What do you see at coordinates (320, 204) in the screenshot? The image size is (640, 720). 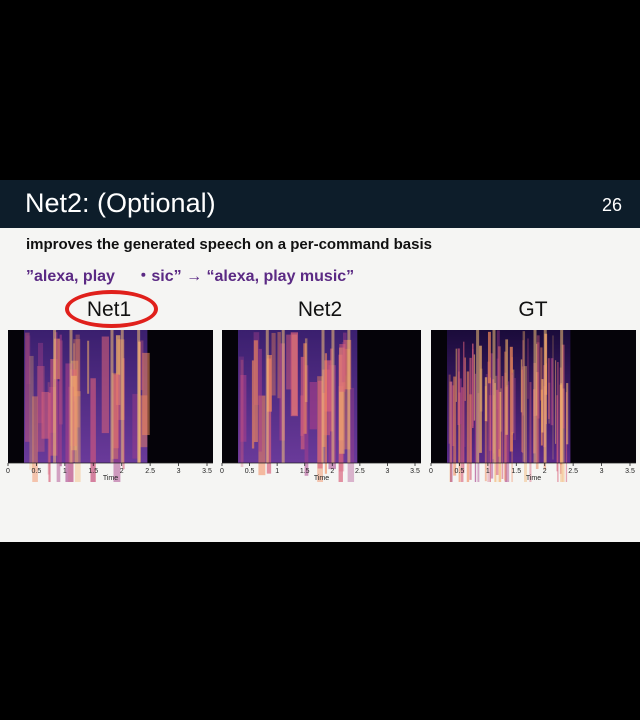 I see `title-bar: Net2: (Optional) 26` at bounding box center [320, 204].